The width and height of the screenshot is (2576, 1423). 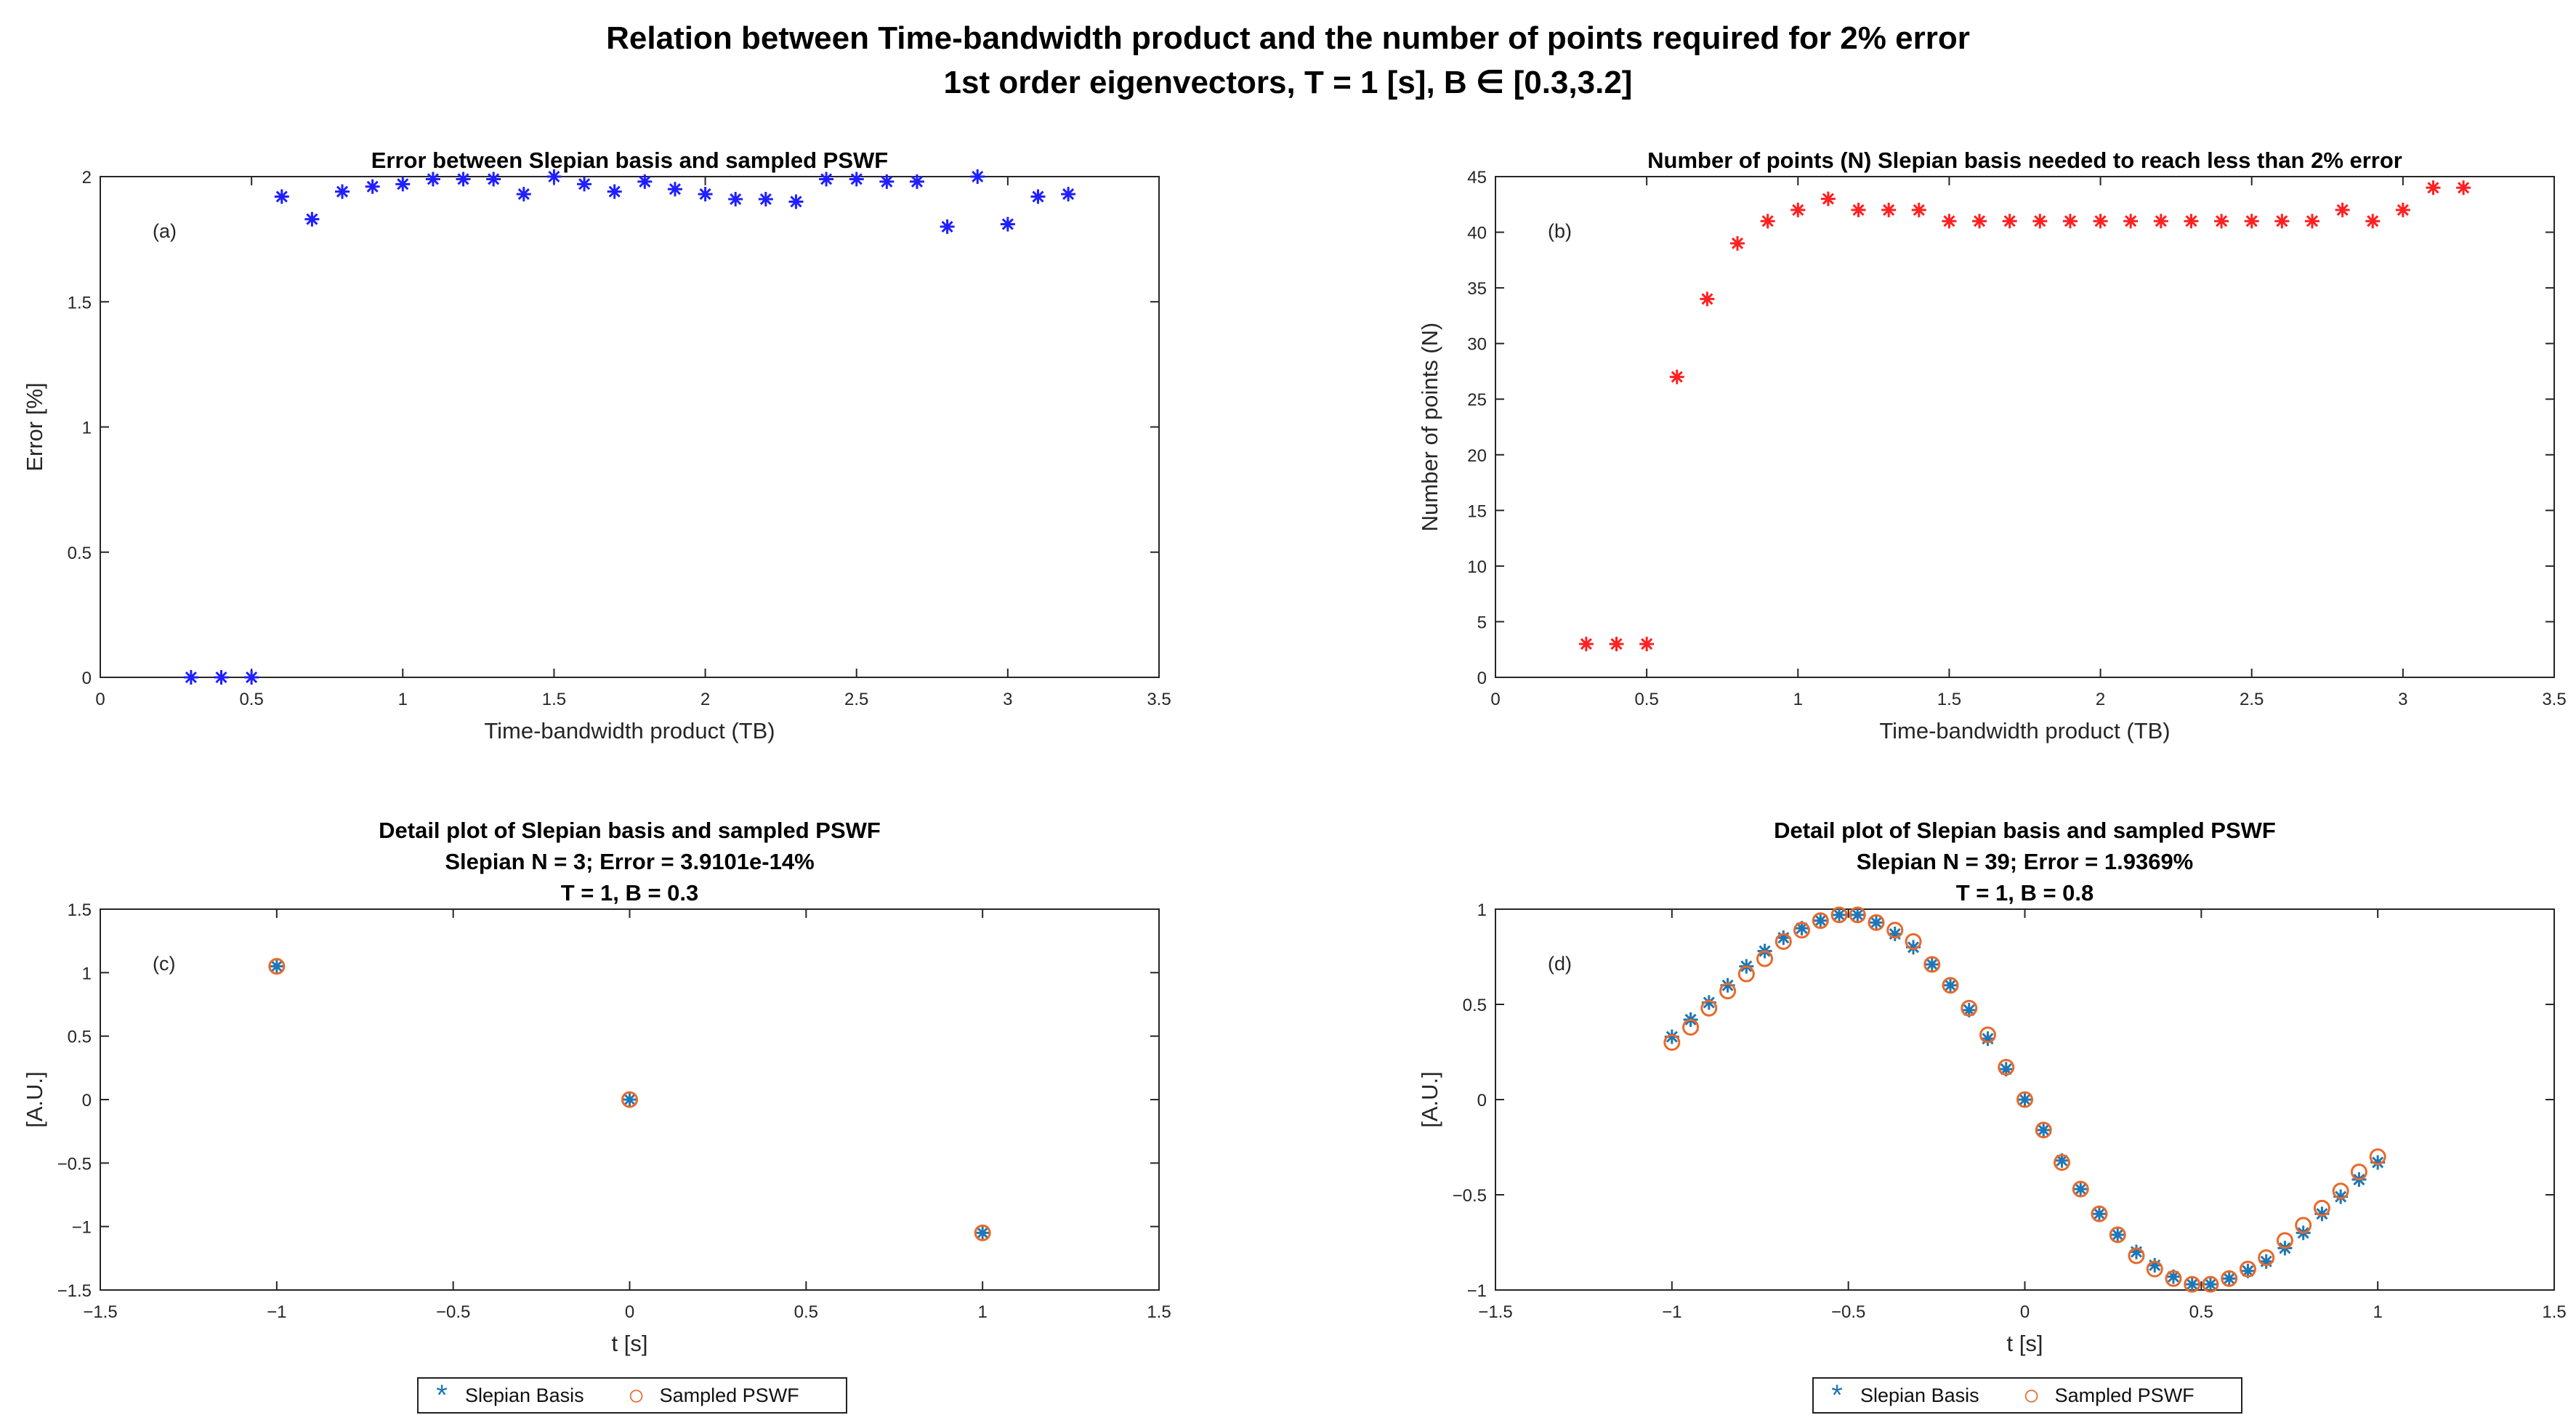 What do you see at coordinates (630, 1312) in the screenshot?
I see `x-tick-label: 0` at bounding box center [630, 1312].